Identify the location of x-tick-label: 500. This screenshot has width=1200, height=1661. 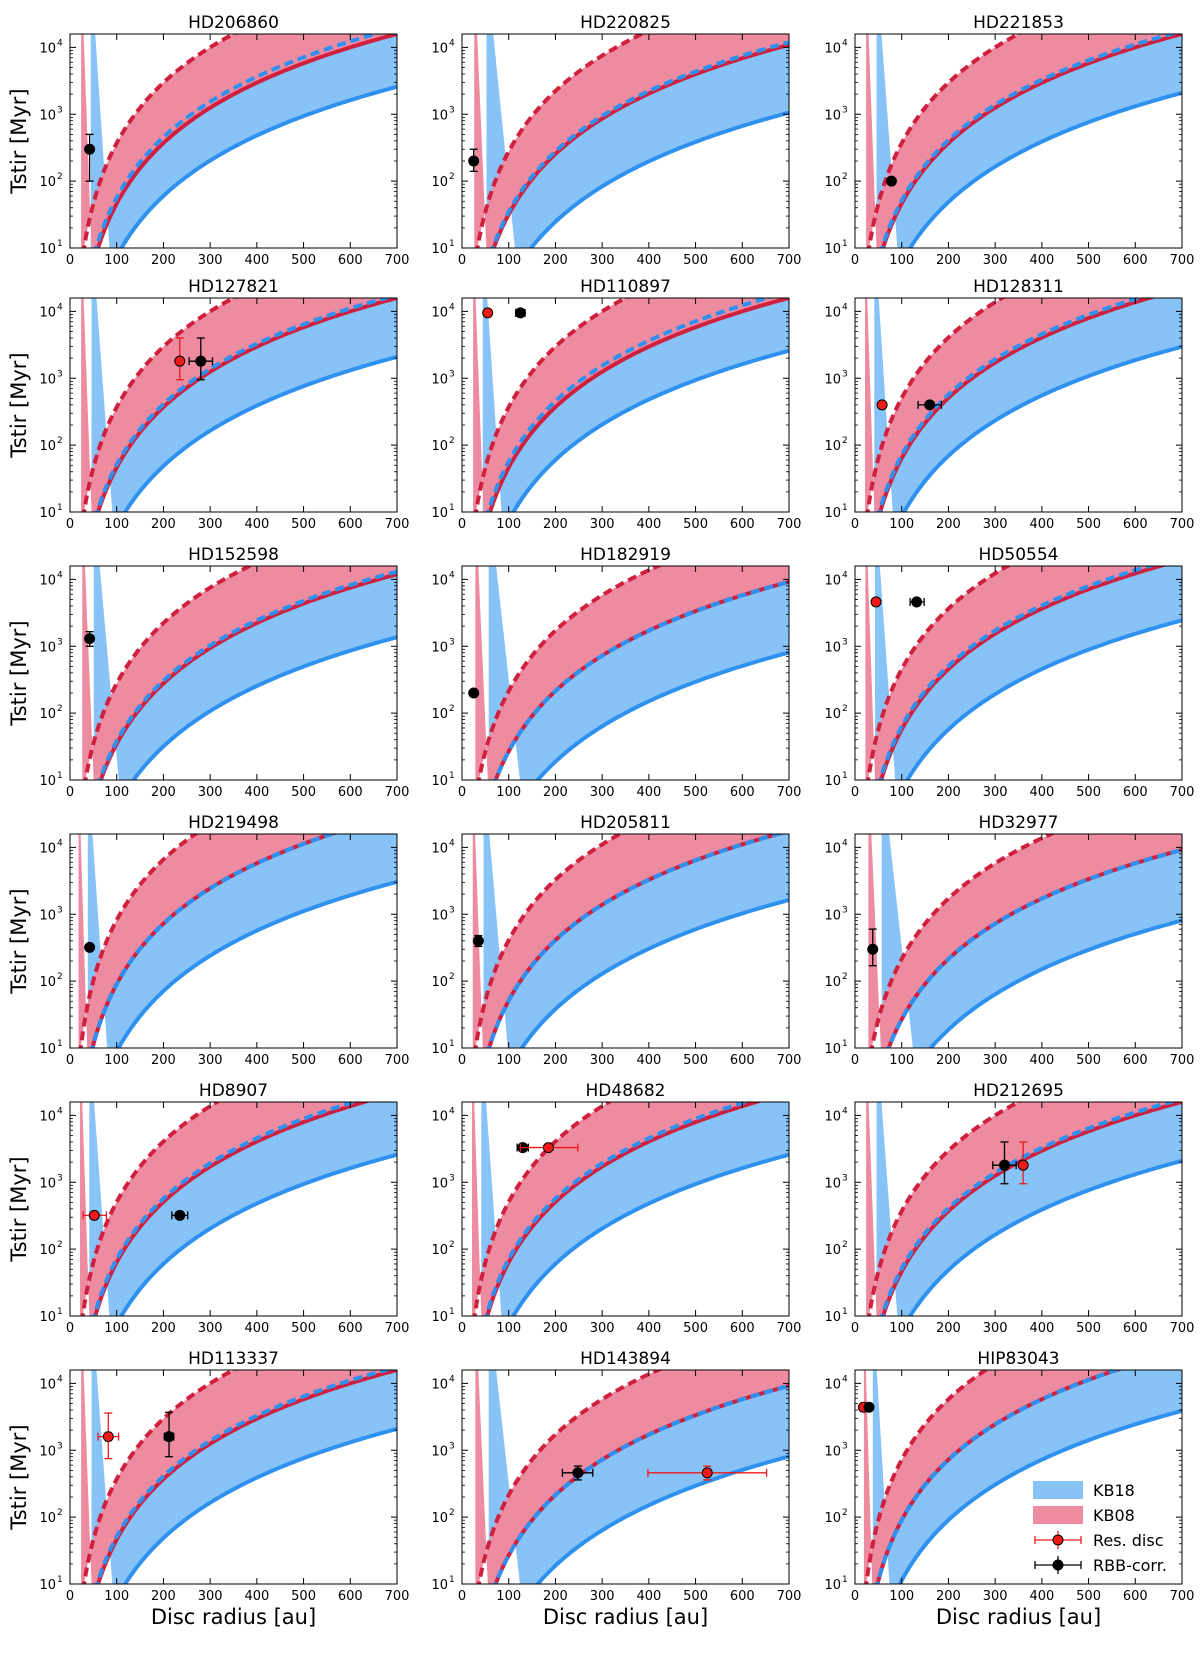
(303, 1060).